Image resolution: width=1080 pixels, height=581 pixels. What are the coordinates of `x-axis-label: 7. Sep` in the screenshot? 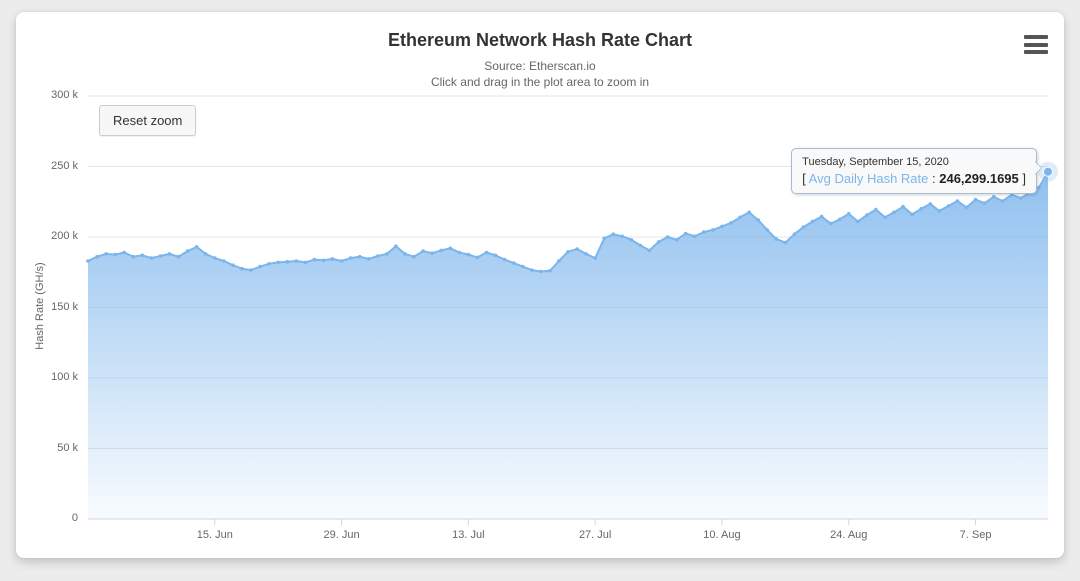 It's located at (975, 535).